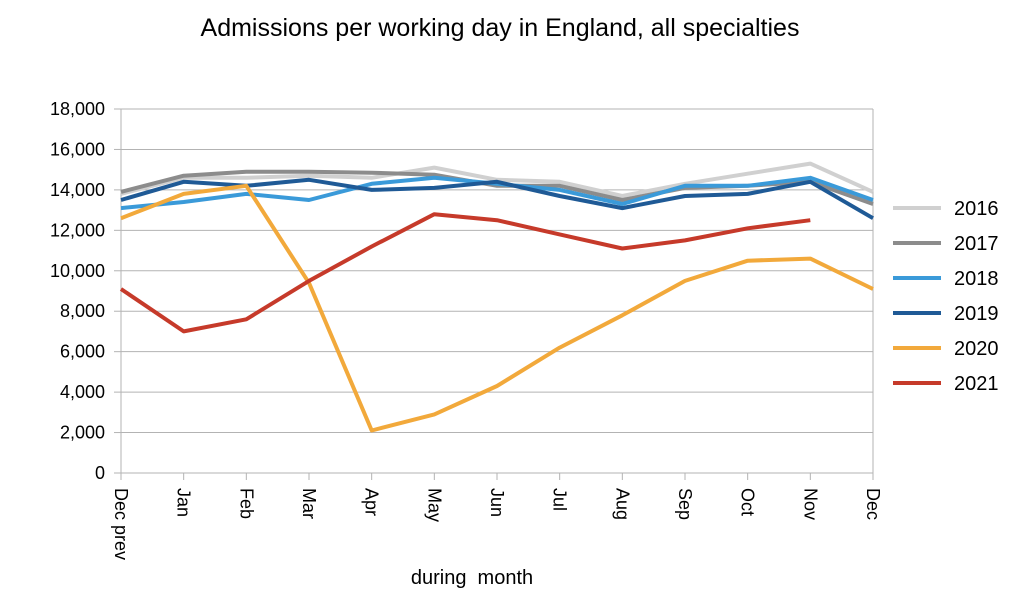 This screenshot has height=610, width=1024. Describe the element at coordinates (82, 433) in the screenshot. I see `y-tick-label: 2,000` at that location.